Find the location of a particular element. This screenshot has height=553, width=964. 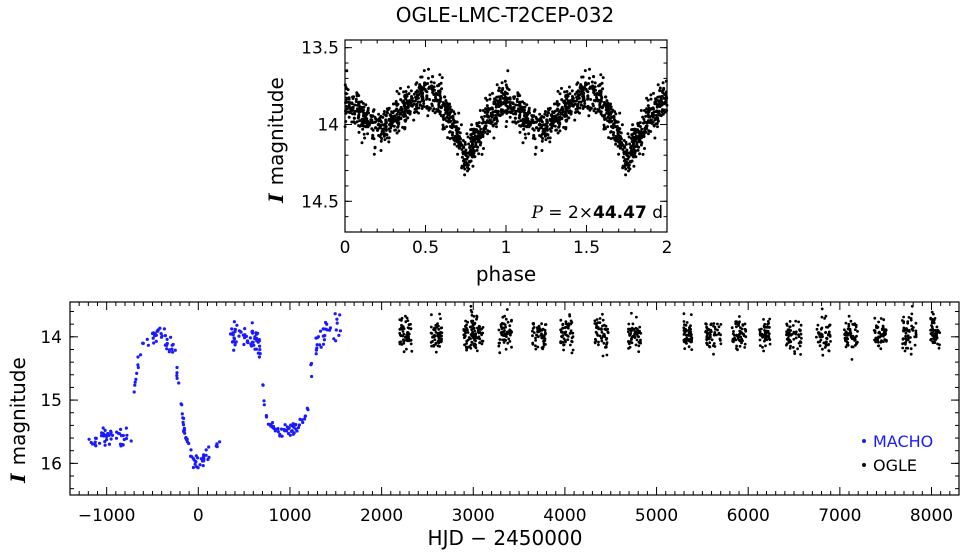

phase-x-tick-label: 2 is located at coordinates (667, 248).